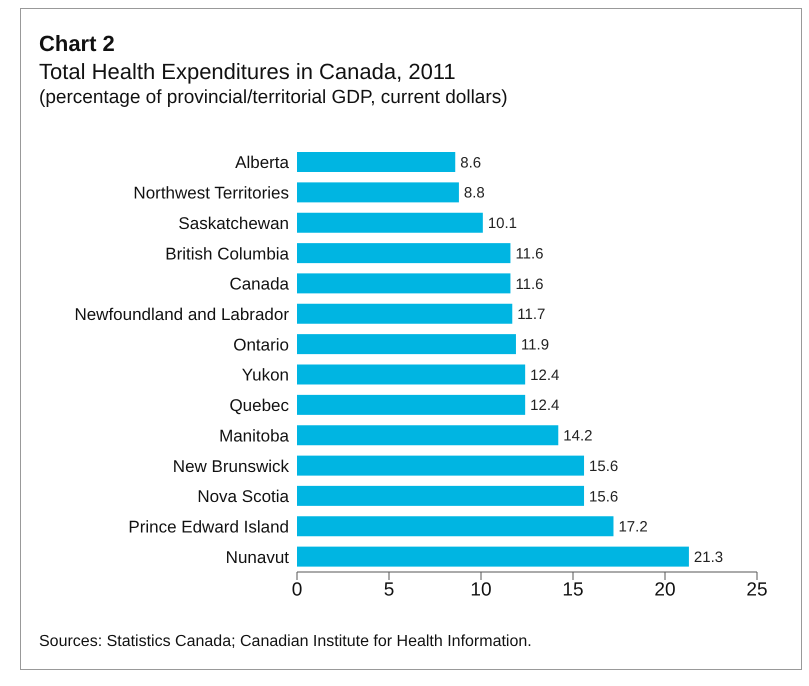 The width and height of the screenshot is (809, 686). Describe the element at coordinates (503, 223) in the screenshot. I see `data-label: 10.1` at that location.